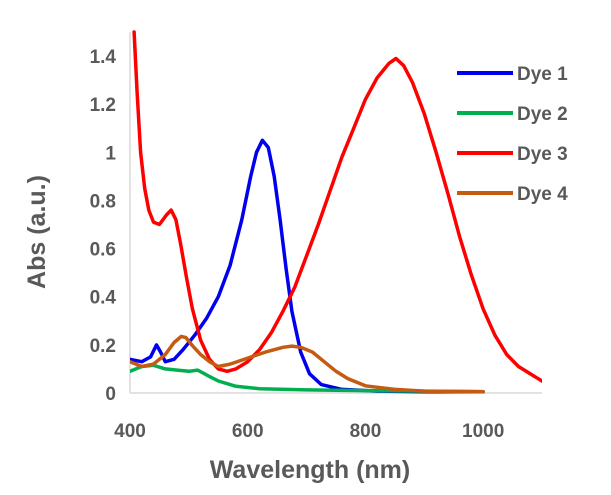 The image size is (611, 495). I want to click on x-tick-label: 1000, so click(483, 431).